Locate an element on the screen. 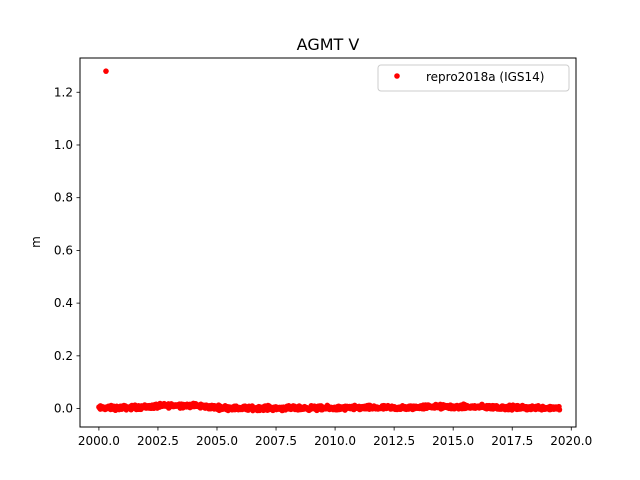  legend: repro2018a (IGS14) is located at coordinates (473, 78).